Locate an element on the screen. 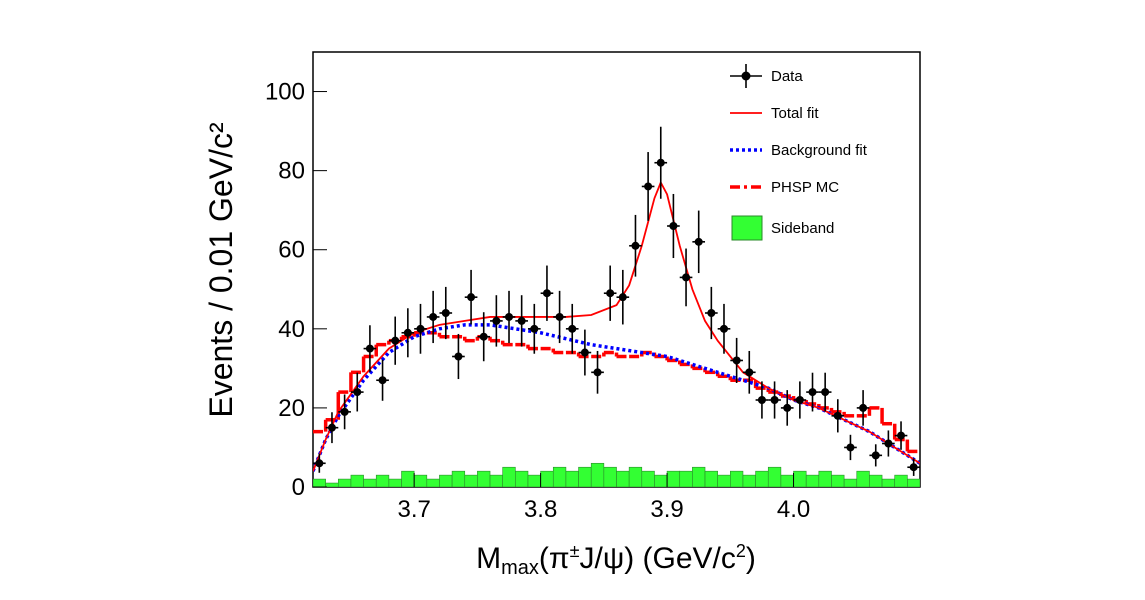  x-label-part: ) is located at coordinates (751, 558).